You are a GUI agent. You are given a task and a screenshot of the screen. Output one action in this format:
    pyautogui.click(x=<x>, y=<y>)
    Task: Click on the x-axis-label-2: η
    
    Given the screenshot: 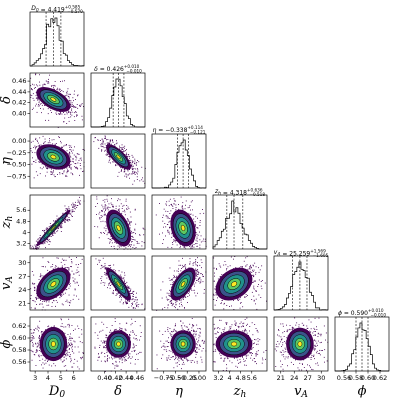 What is the action you would take?
    pyautogui.click(x=179, y=391)
    